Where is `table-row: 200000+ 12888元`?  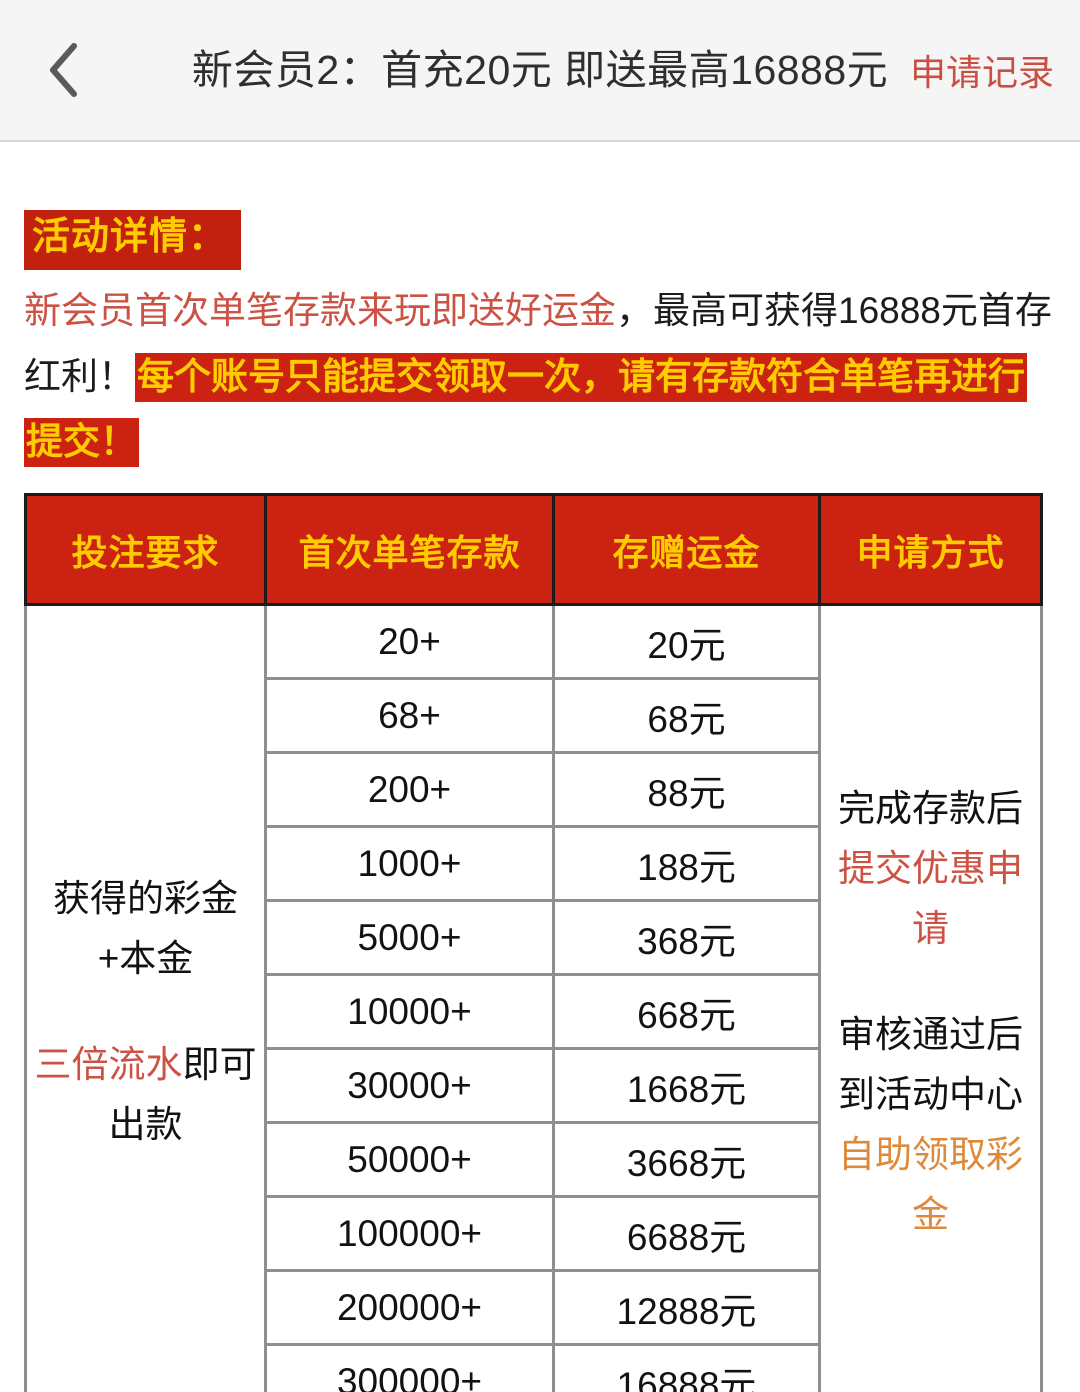 table-row: 200000+ 12888元 is located at coordinates (534, 1308).